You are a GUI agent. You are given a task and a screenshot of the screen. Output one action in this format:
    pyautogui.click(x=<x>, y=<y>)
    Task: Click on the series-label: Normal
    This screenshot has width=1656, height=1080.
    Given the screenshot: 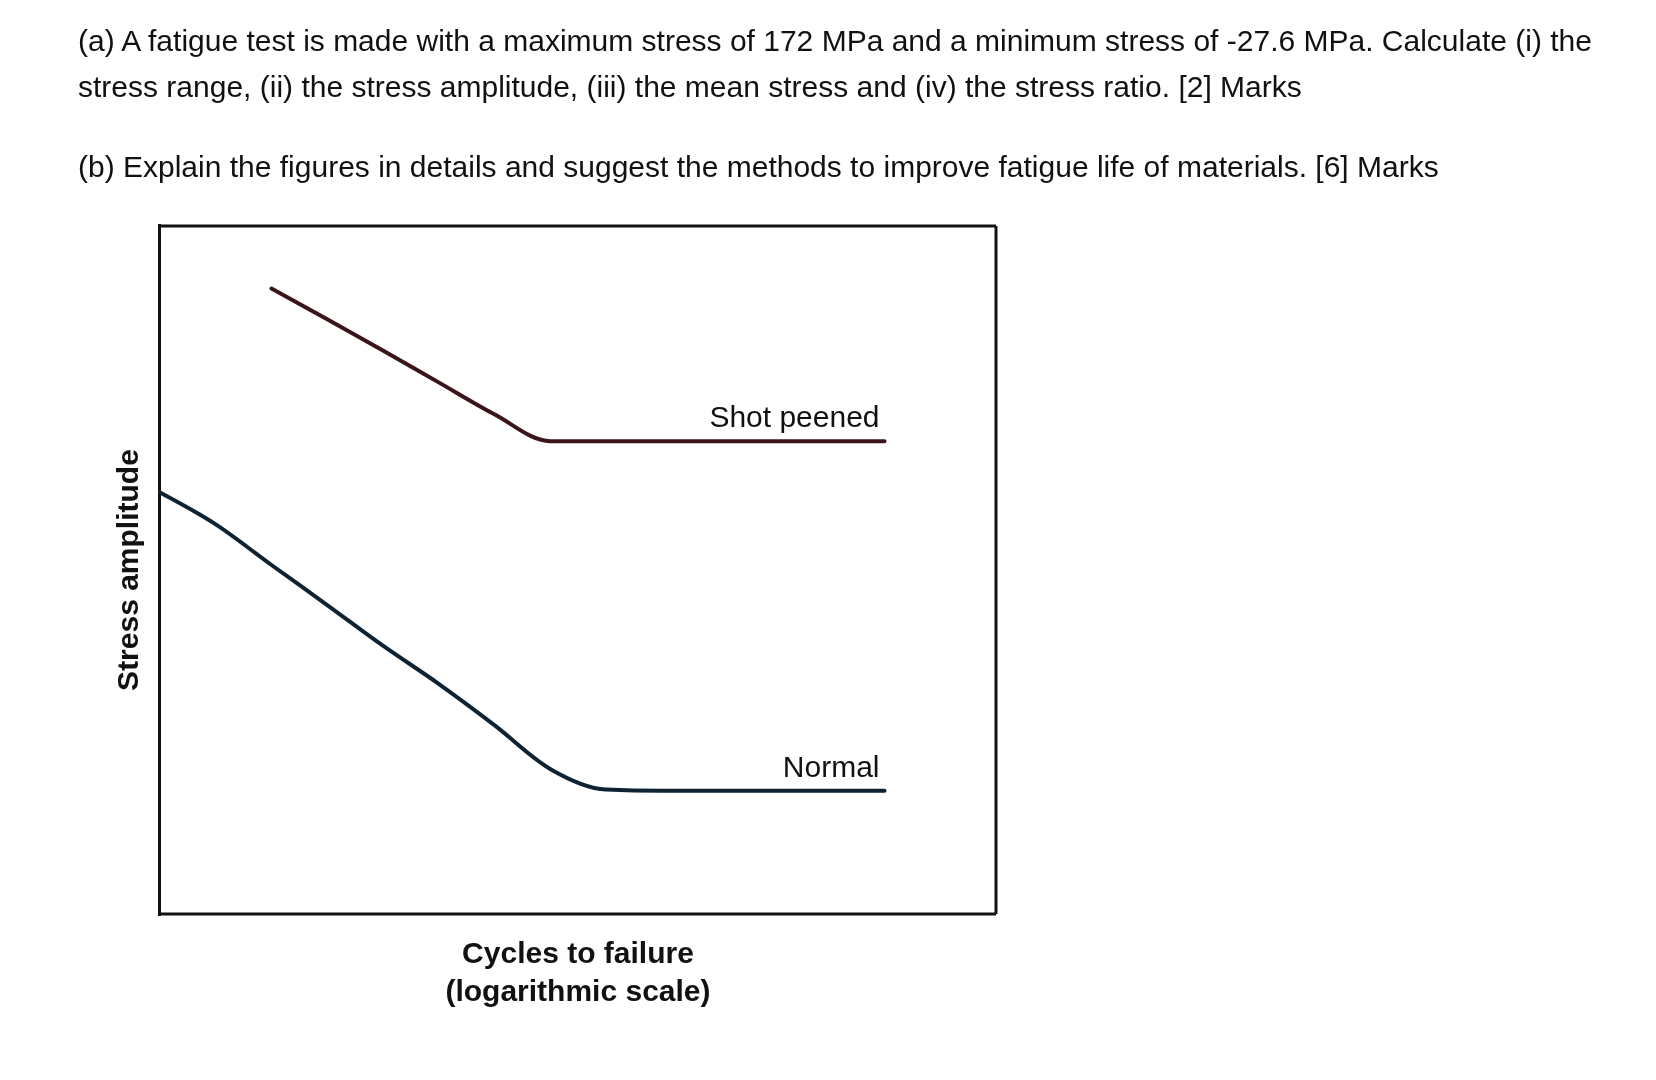 What is the action you would take?
    pyautogui.click(x=831, y=766)
    